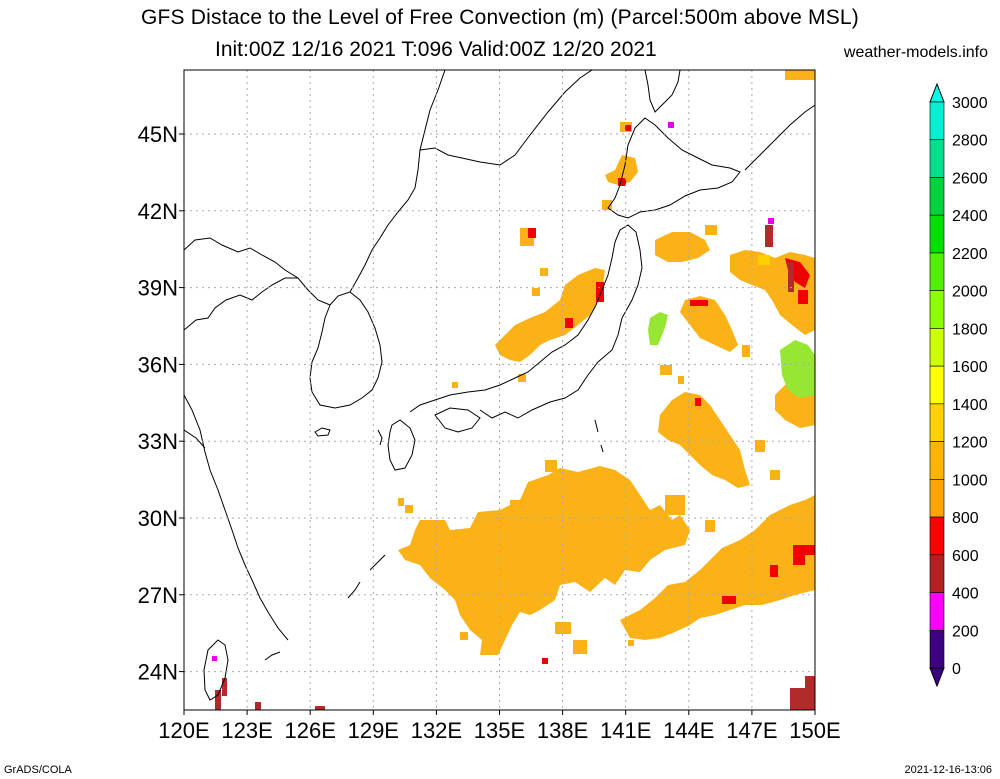  I want to click on colorbar-label: 600, so click(965, 556).